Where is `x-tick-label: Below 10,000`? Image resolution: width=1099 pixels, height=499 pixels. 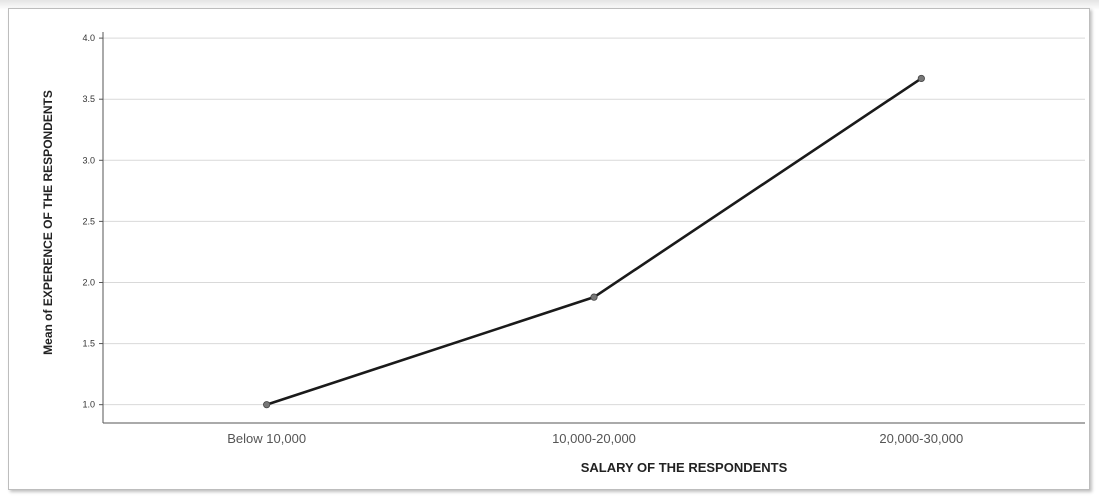 x-tick-label: Below 10,000 is located at coordinates (266, 438).